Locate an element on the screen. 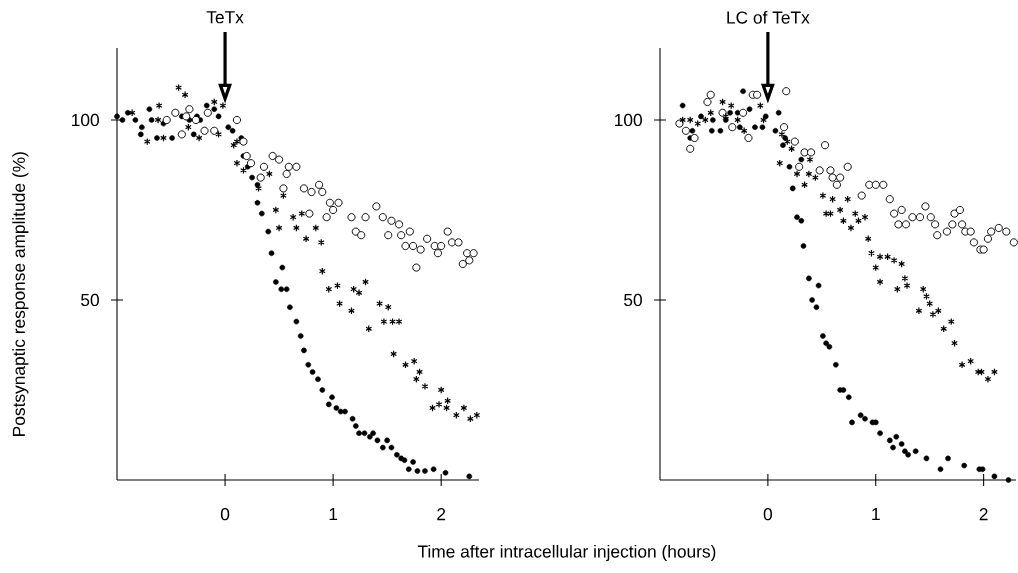 Image resolution: width=1018 pixels, height=573 pixels. y-tick-label: 100 is located at coordinates (85, 120).